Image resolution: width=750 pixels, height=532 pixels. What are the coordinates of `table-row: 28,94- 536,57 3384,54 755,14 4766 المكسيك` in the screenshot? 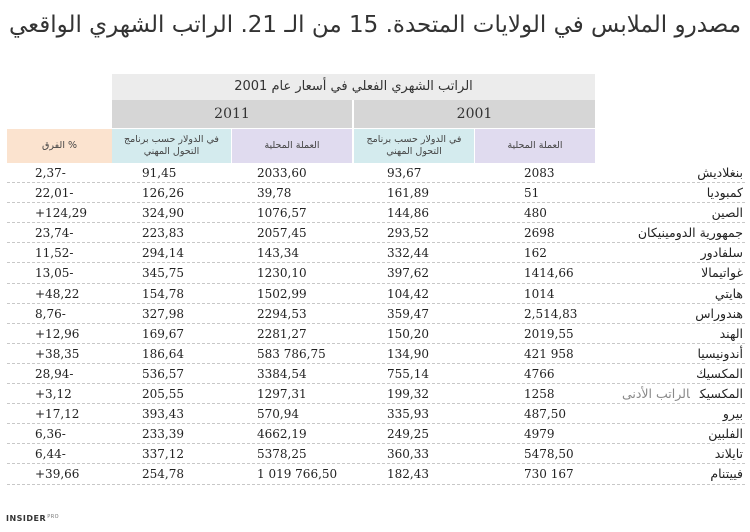 It's located at (376, 374).